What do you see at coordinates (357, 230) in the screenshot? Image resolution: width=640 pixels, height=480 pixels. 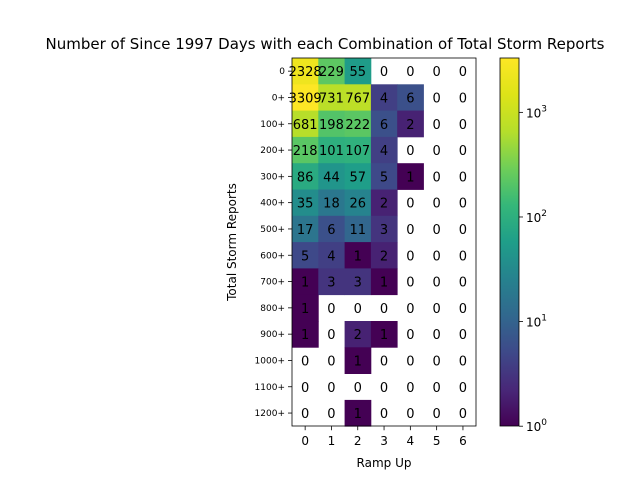 I see `cell-value-label: 11` at bounding box center [357, 230].